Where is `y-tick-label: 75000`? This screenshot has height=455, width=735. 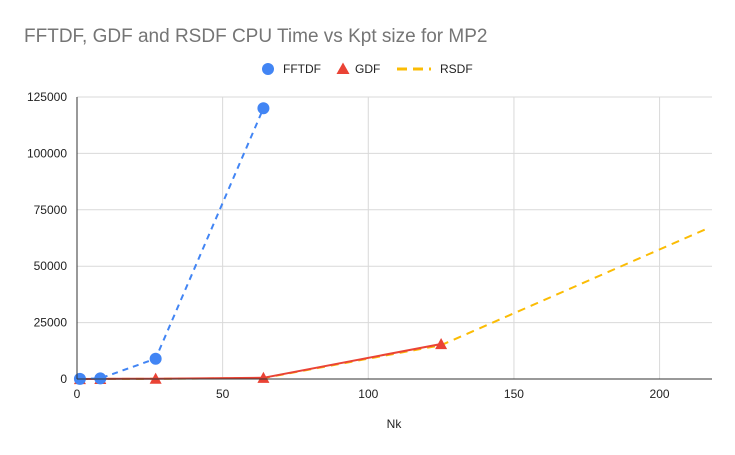 y-tick-label: 75000 is located at coordinates (51, 210).